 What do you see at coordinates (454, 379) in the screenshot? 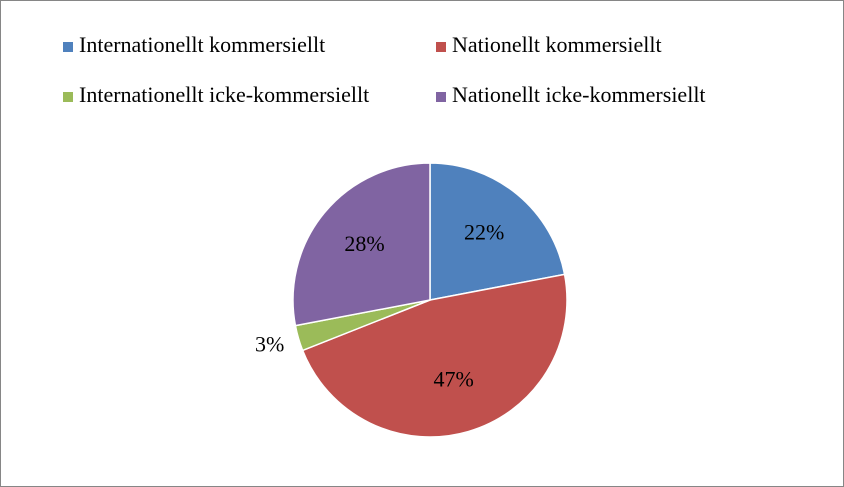
I see `data-label: 47%` at bounding box center [454, 379].